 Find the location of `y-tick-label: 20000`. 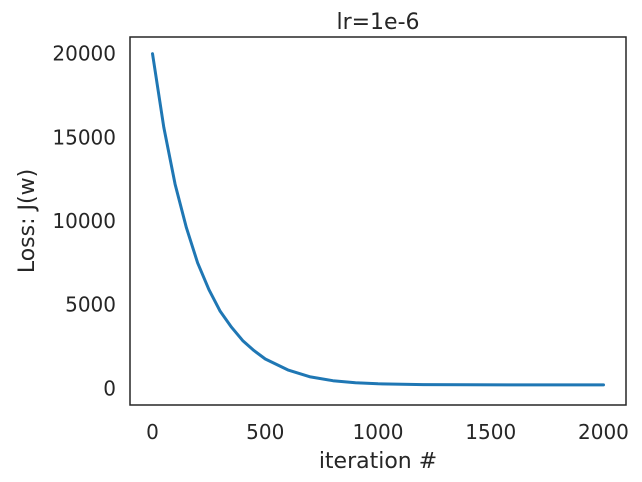

y-tick-label: 20000 is located at coordinates (84, 54).